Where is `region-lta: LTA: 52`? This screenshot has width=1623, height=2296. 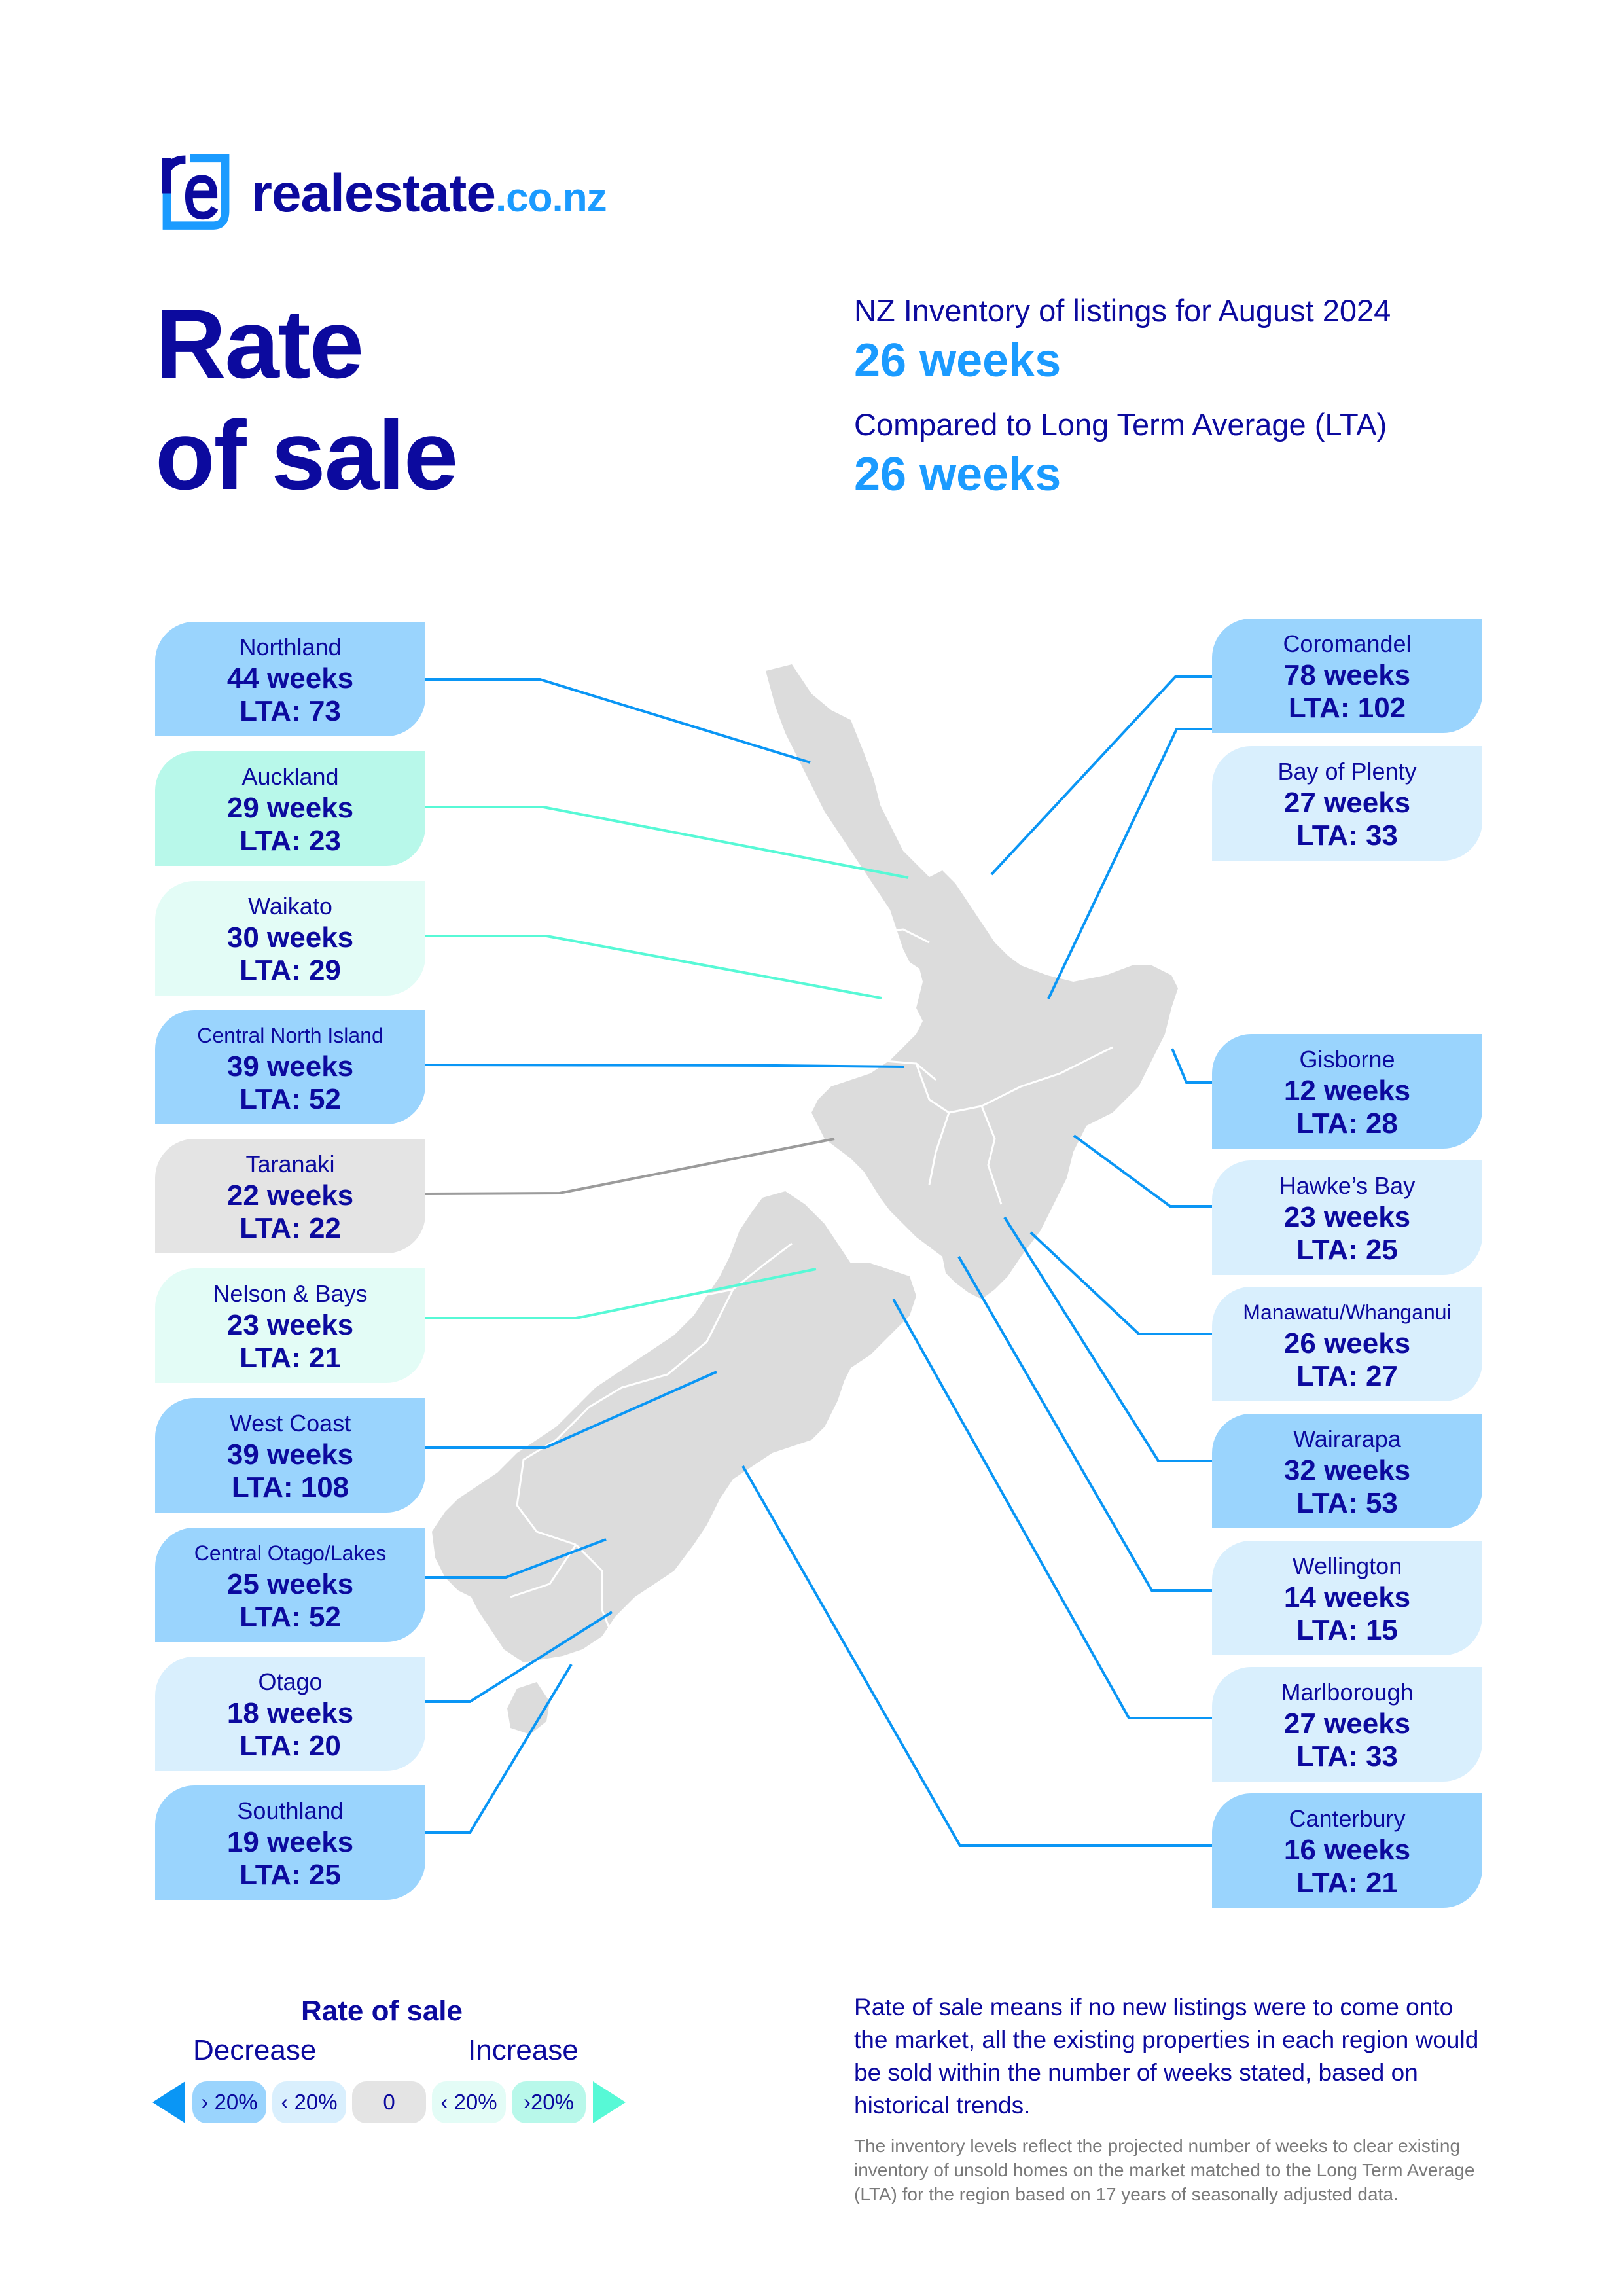 region-lta: LTA: 52 is located at coordinates (290, 1617).